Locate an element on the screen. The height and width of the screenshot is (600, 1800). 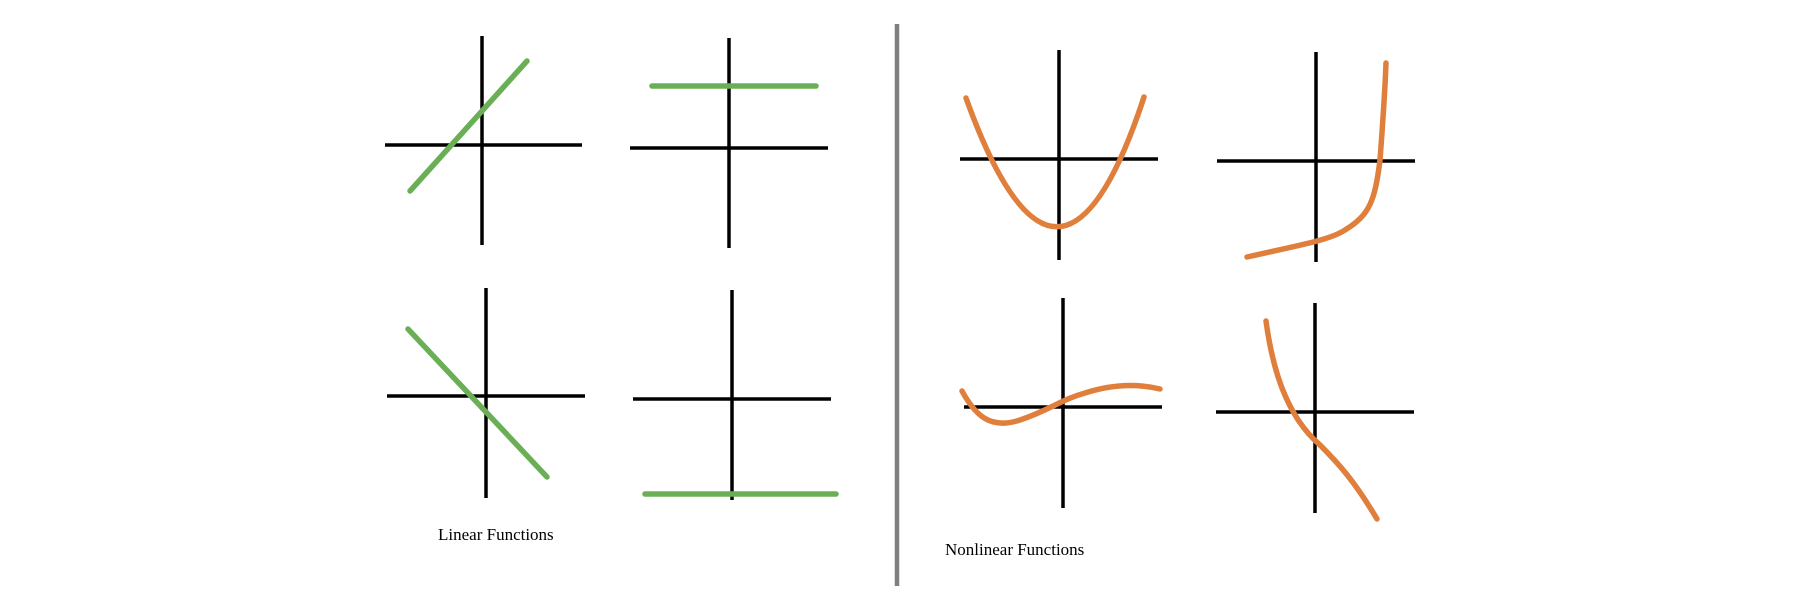
parabola-graph-icon is located at coordinates (1059, 155).